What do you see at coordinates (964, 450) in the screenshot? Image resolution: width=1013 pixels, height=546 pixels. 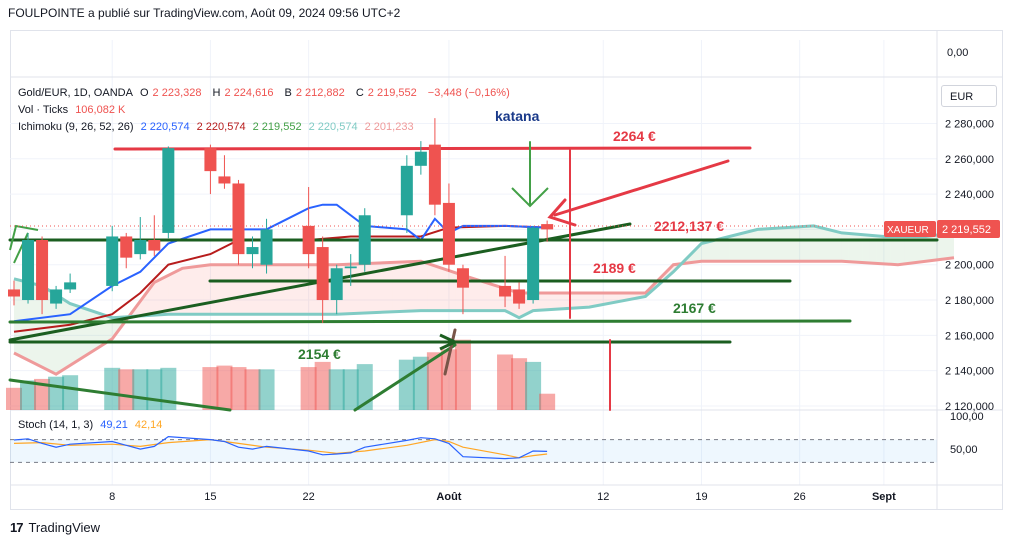 I see `stoch-axis-label: 50,00` at bounding box center [964, 450].